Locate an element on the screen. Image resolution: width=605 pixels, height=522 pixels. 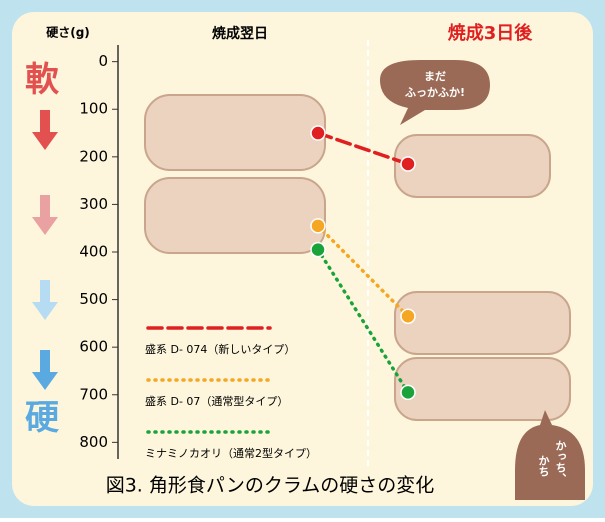
y-tick-label: 800 is located at coordinates (93, 442).